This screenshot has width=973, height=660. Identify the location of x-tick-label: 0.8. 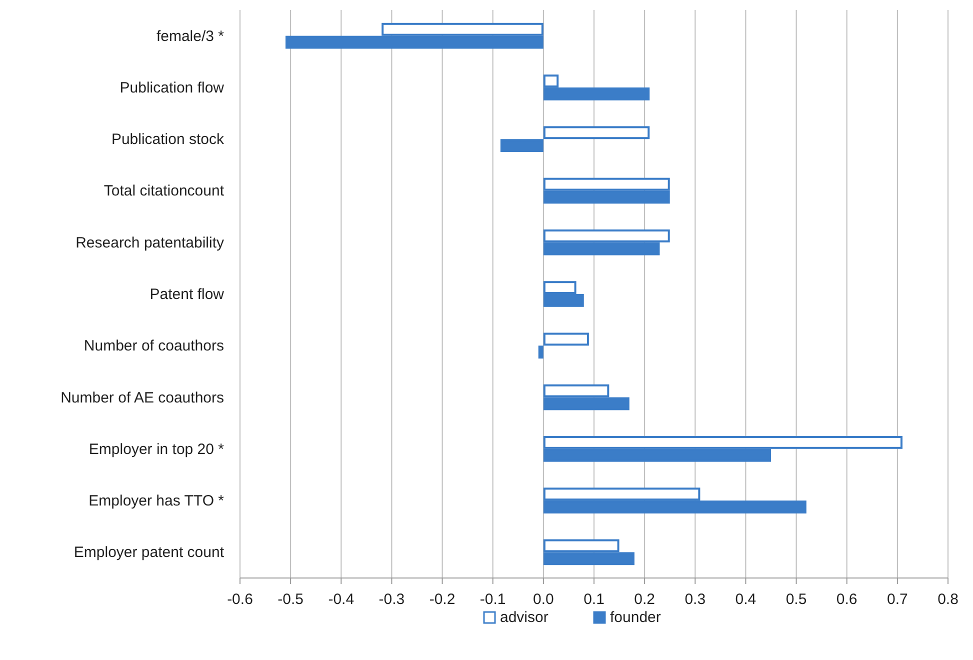
(948, 599).